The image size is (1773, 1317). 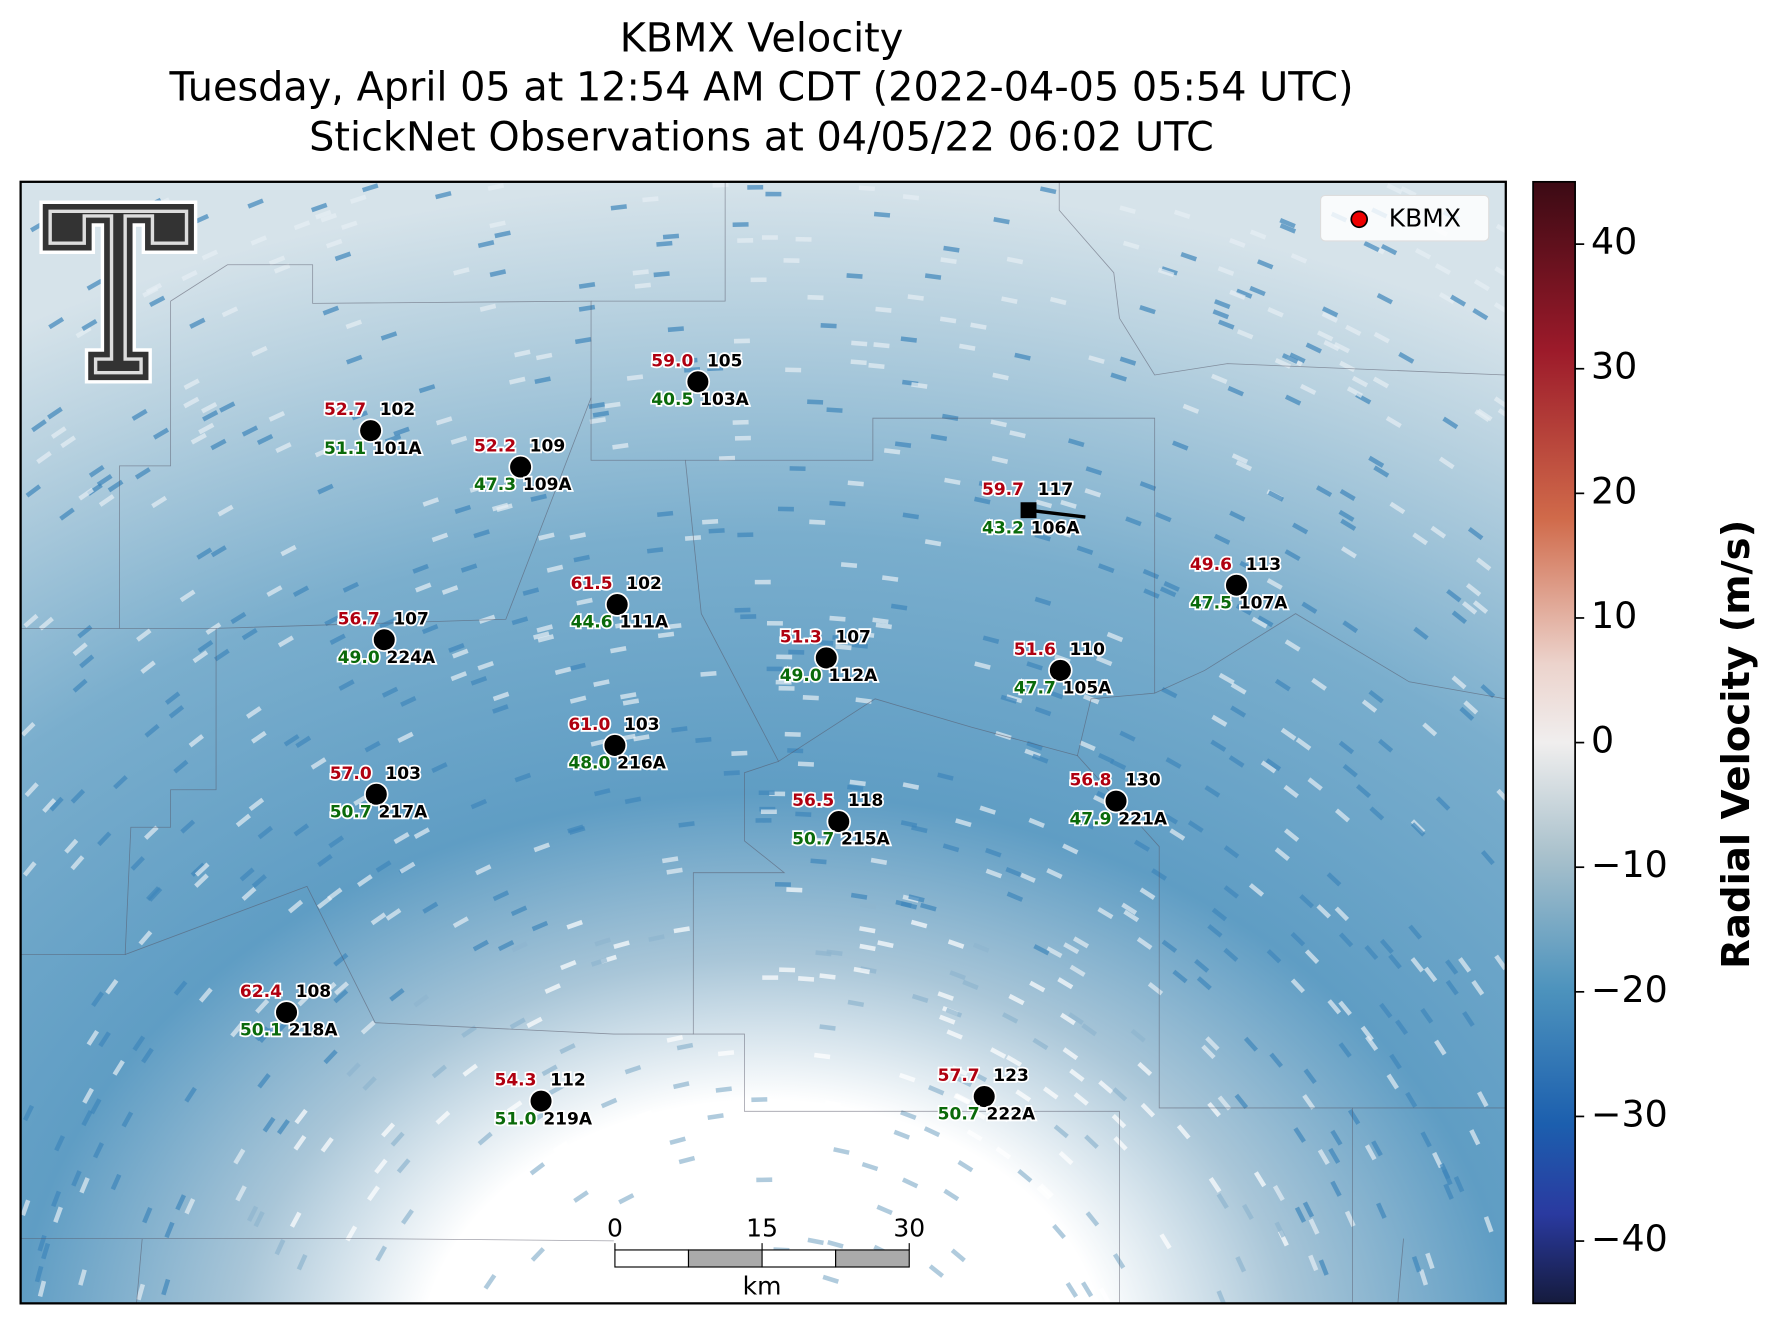 I want to click on colorbar-tick-label: −20, so click(x=1629, y=989).